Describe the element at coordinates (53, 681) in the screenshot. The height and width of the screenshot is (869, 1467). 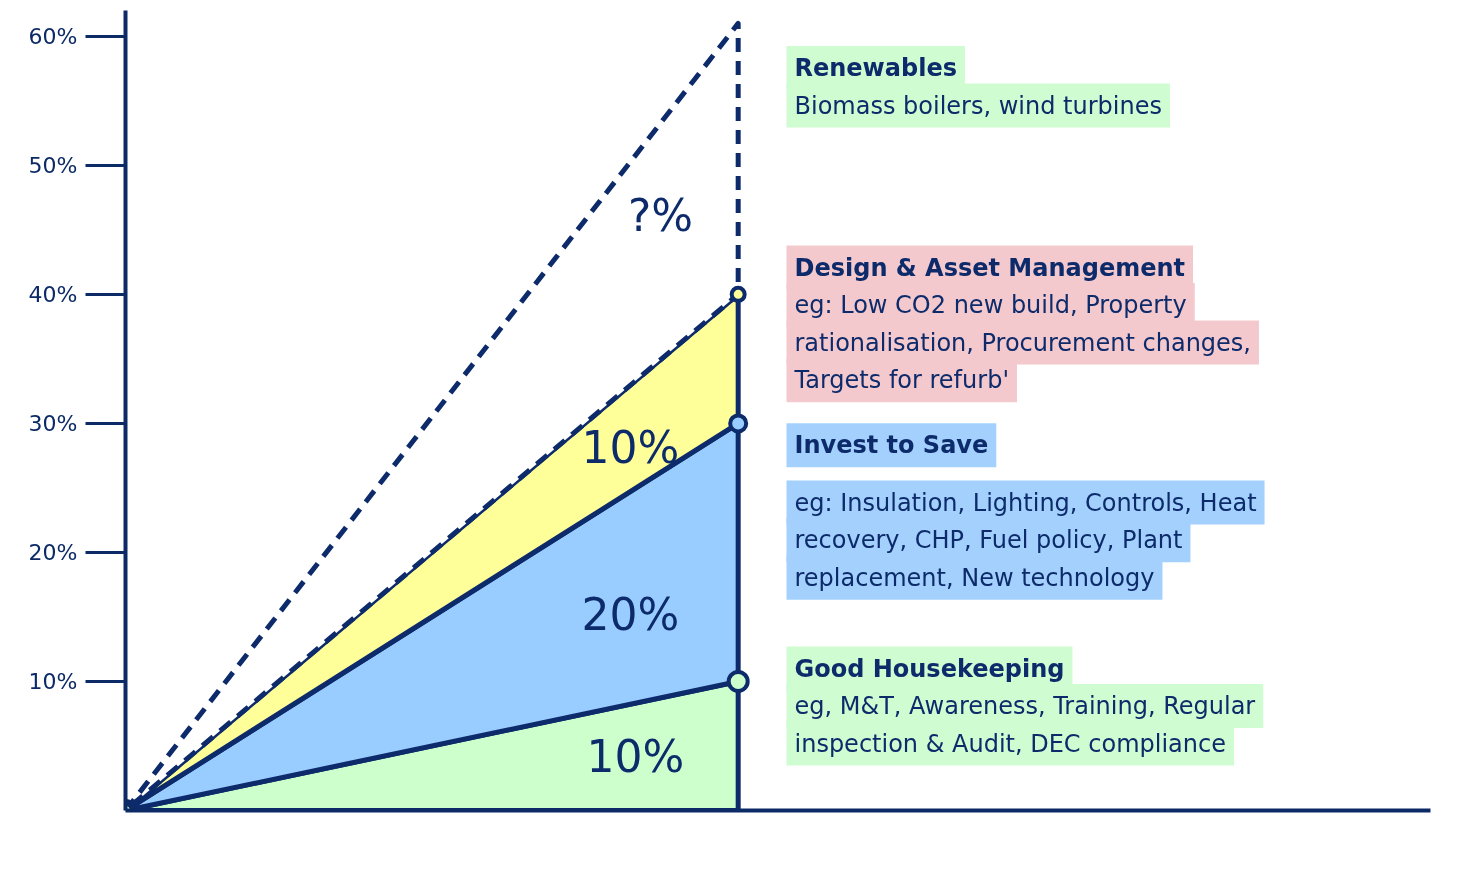
I see `y-tick-label: 10%` at that location.